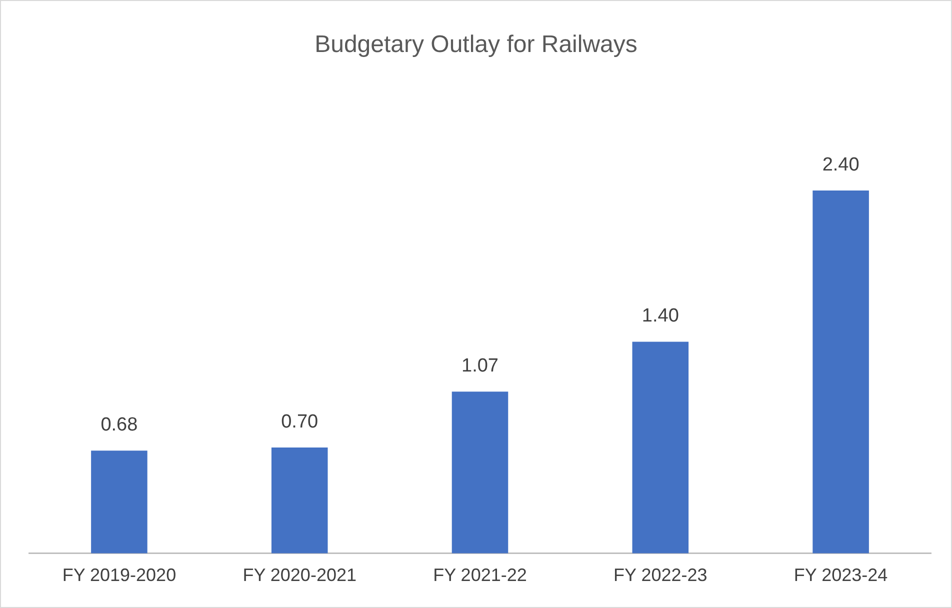 The height and width of the screenshot is (608, 952). I want to click on data-label: 0.70, so click(299, 421).